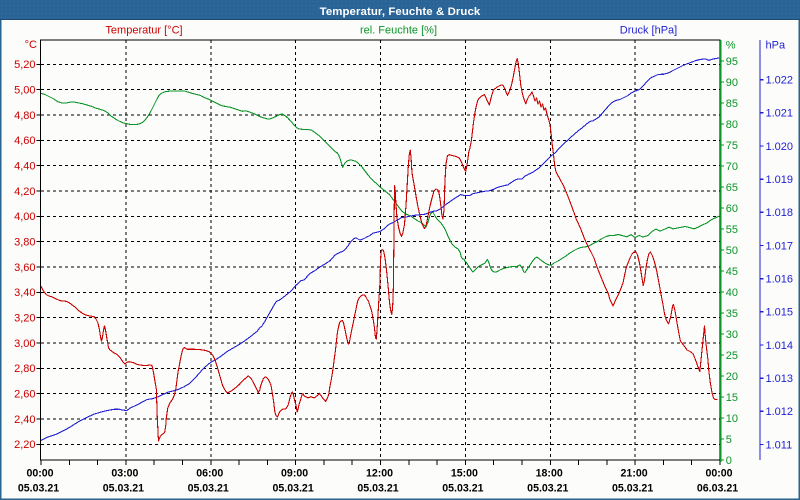 Image resolution: width=800 pixels, height=500 pixels. Describe the element at coordinates (24, 369) in the screenshot. I see `svg-text: 2,80` at that location.